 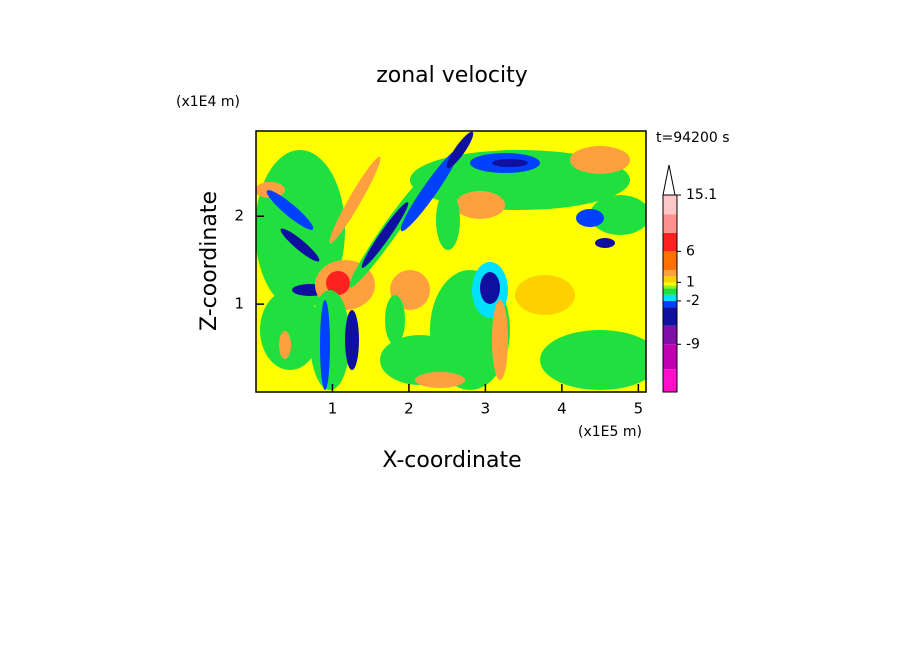 What do you see at coordinates (693, 301) in the screenshot?
I see `colorbar-tick-label: -2` at bounding box center [693, 301].